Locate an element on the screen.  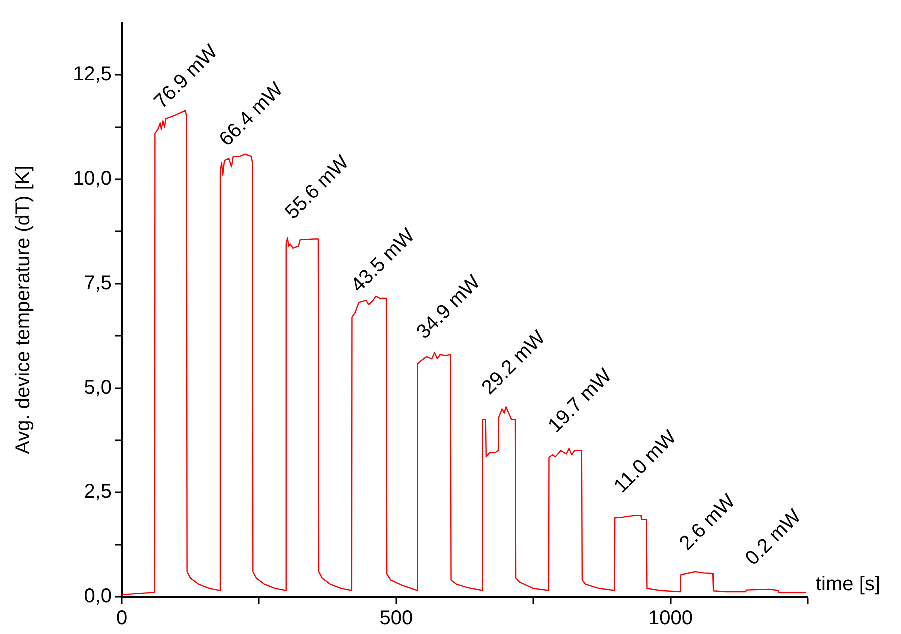
y-tick-label: 7,5 is located at coordinates (98, 283).